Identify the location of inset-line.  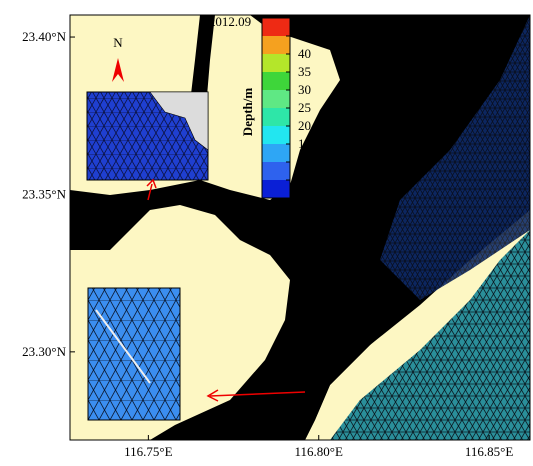
(123, 346).